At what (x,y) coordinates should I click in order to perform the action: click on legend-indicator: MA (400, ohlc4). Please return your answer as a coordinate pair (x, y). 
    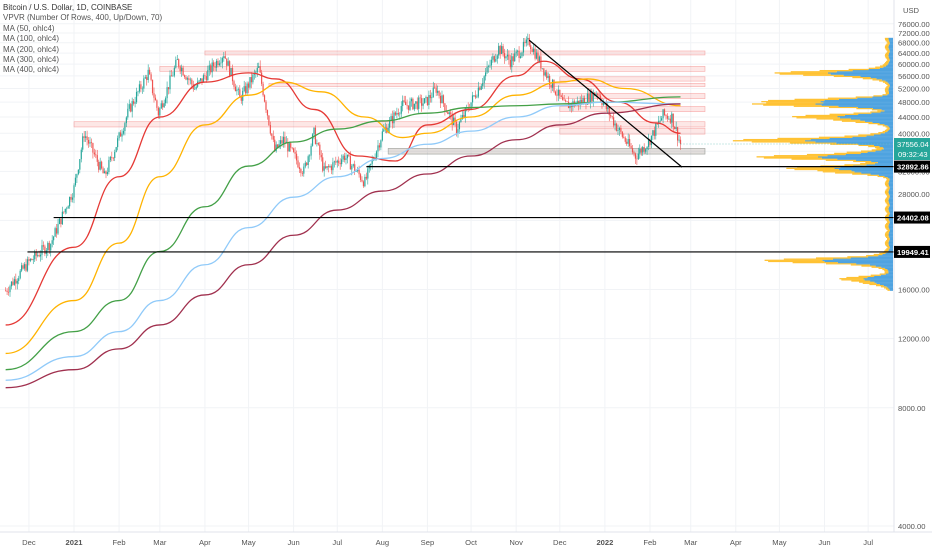
    Looking at the image, I should click on (31, 70).